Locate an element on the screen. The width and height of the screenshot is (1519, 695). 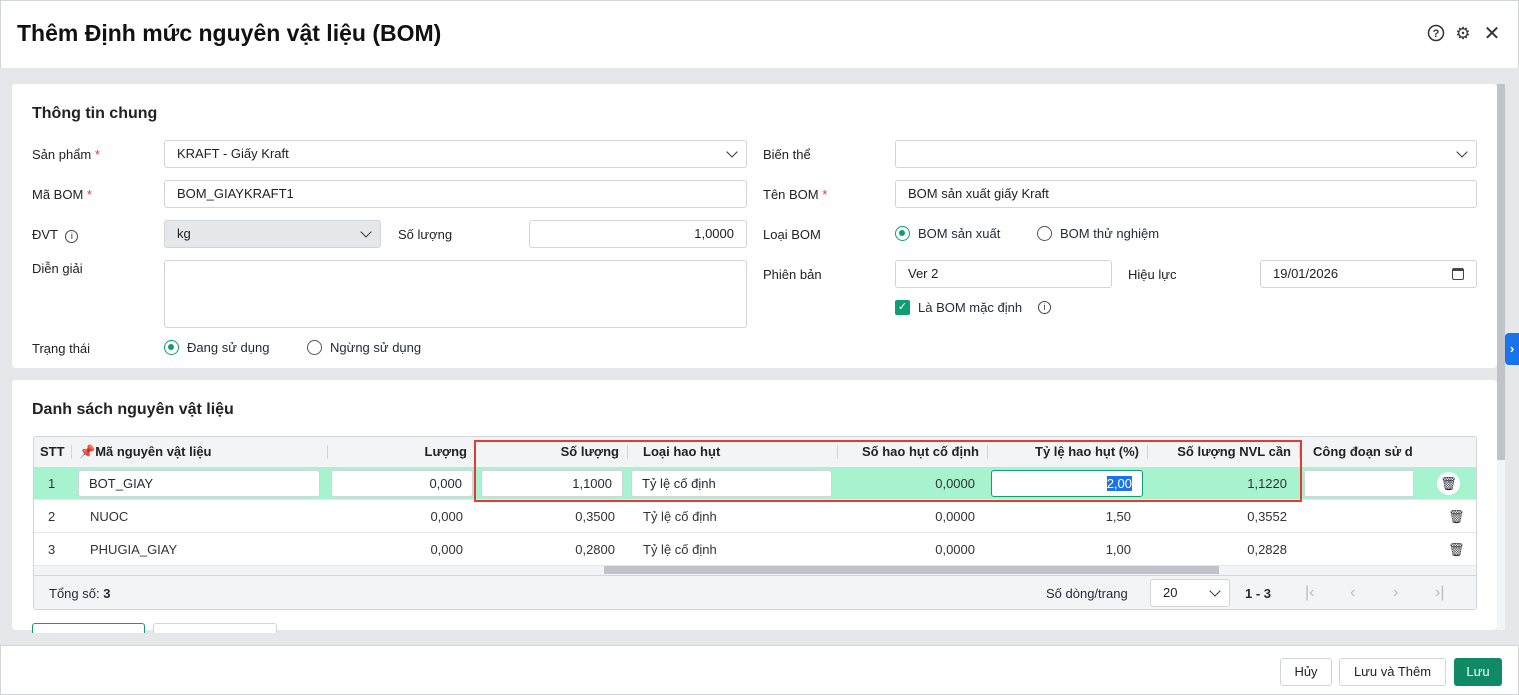
help-icon: ? is located at coordinates (1436, 34).